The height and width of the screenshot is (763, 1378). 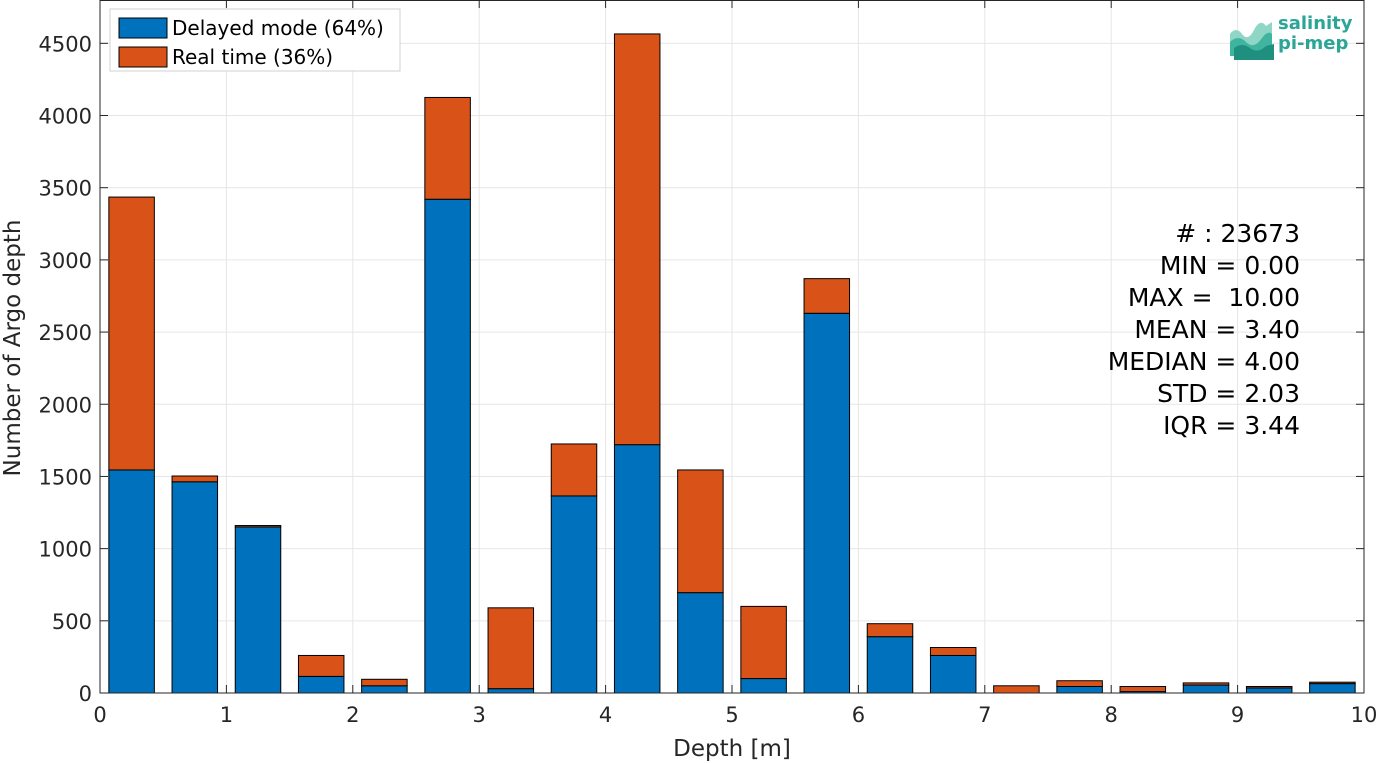 What do you see at coordinates (1313, 43) in the screenshot?
I see `logo-line-2: pi-mep` at bounding box center [1313, 43].